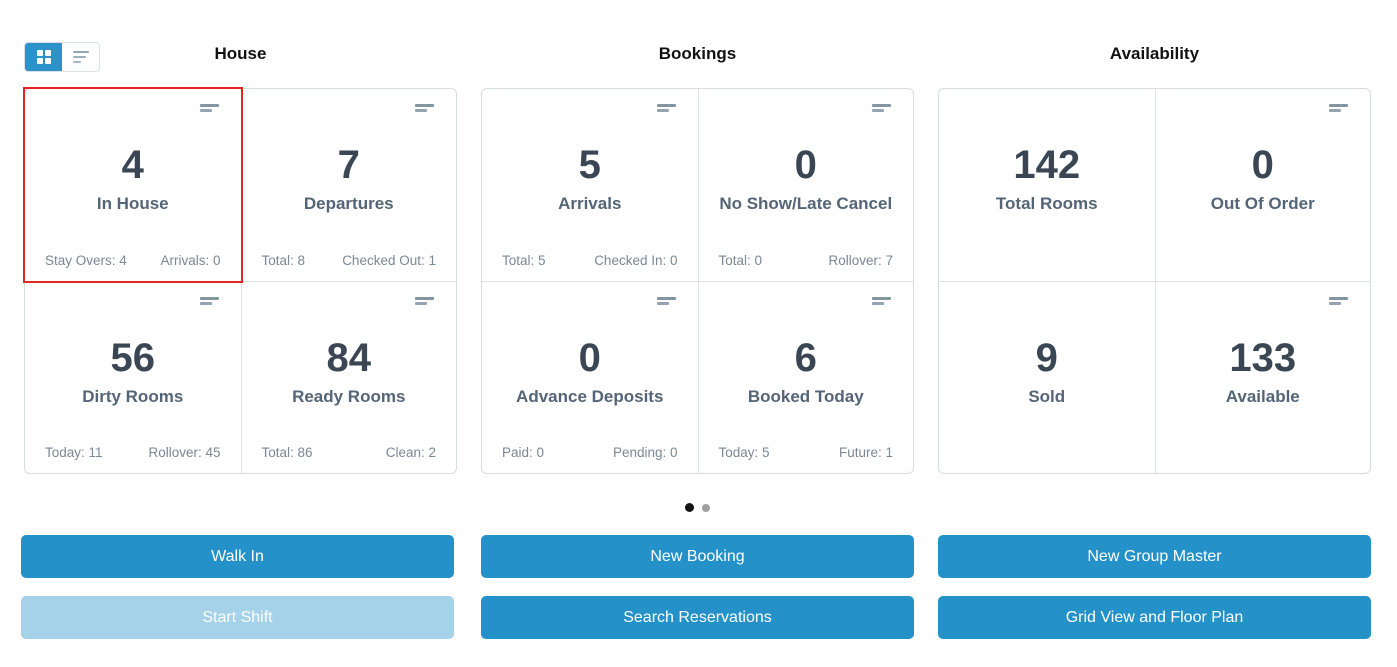 The height and width of the screenshot is (667, 1397). Describe the element at coordinates (1047, 396) in the screenshot. I see `card-label: Sold` at that location.